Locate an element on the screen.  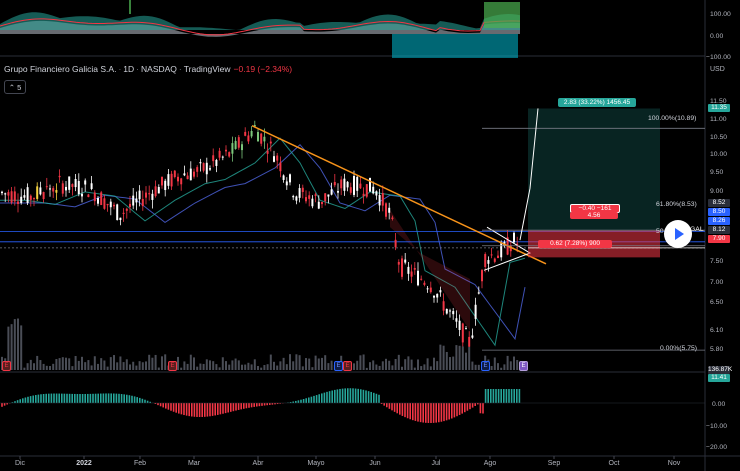
chevron-up-icon: ⌃ is located at coordinates (12, 87).